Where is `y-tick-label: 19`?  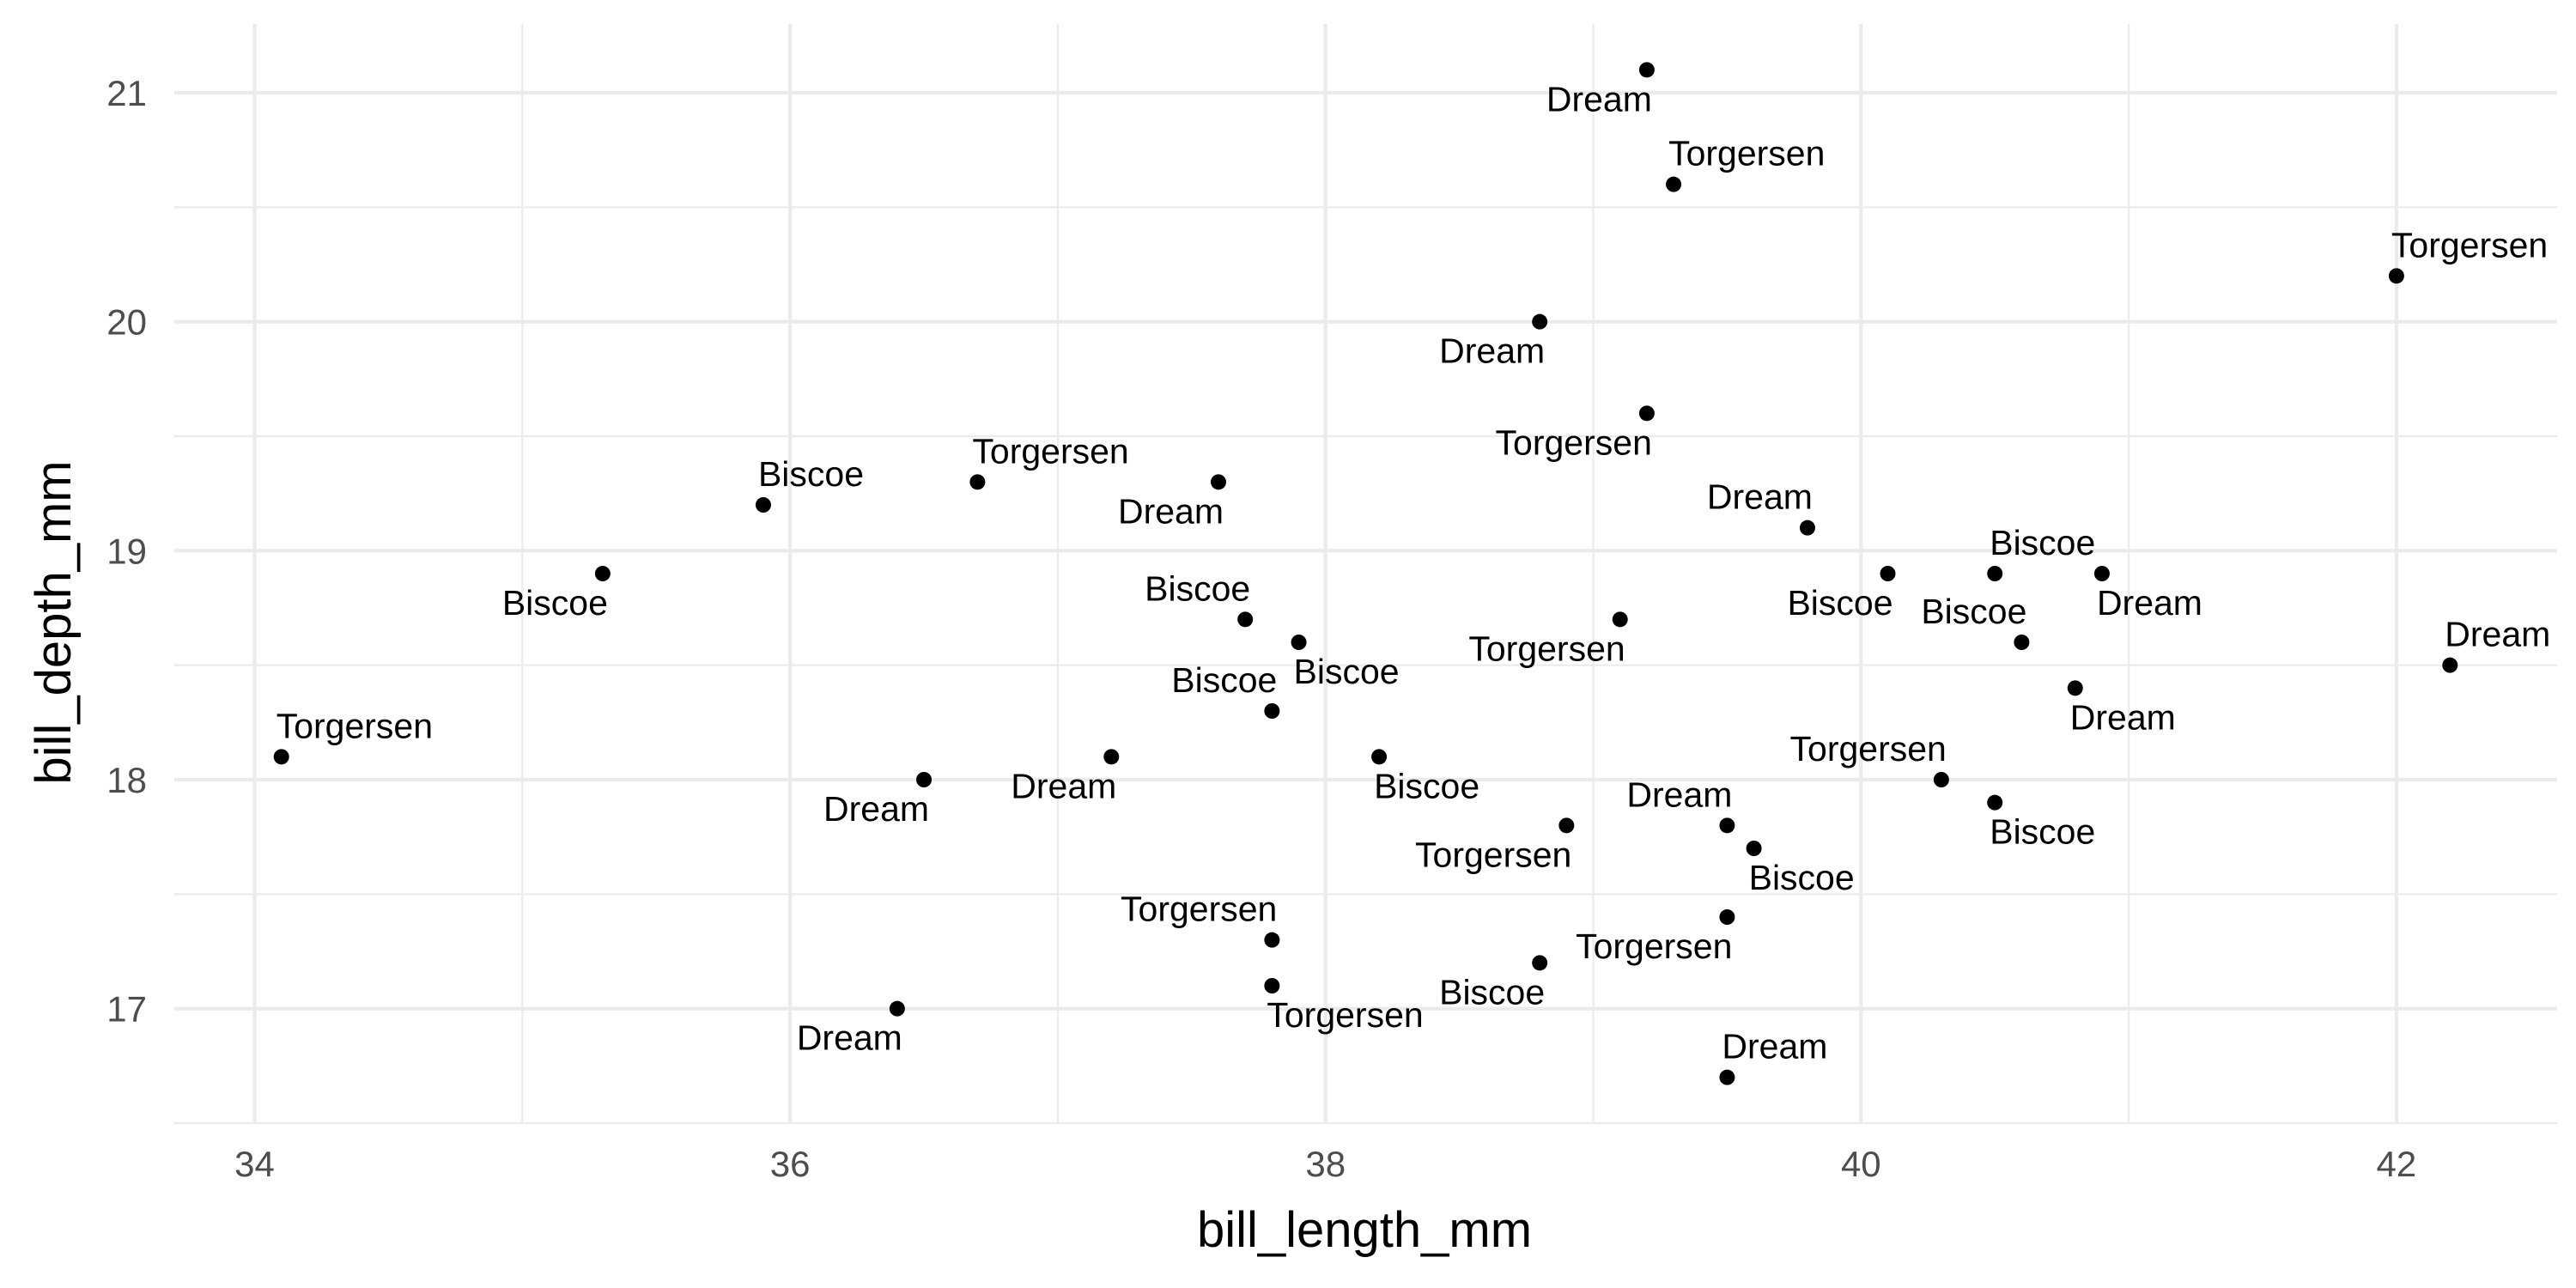 y-tick-label: 19 is located at coordinates (127, 551).